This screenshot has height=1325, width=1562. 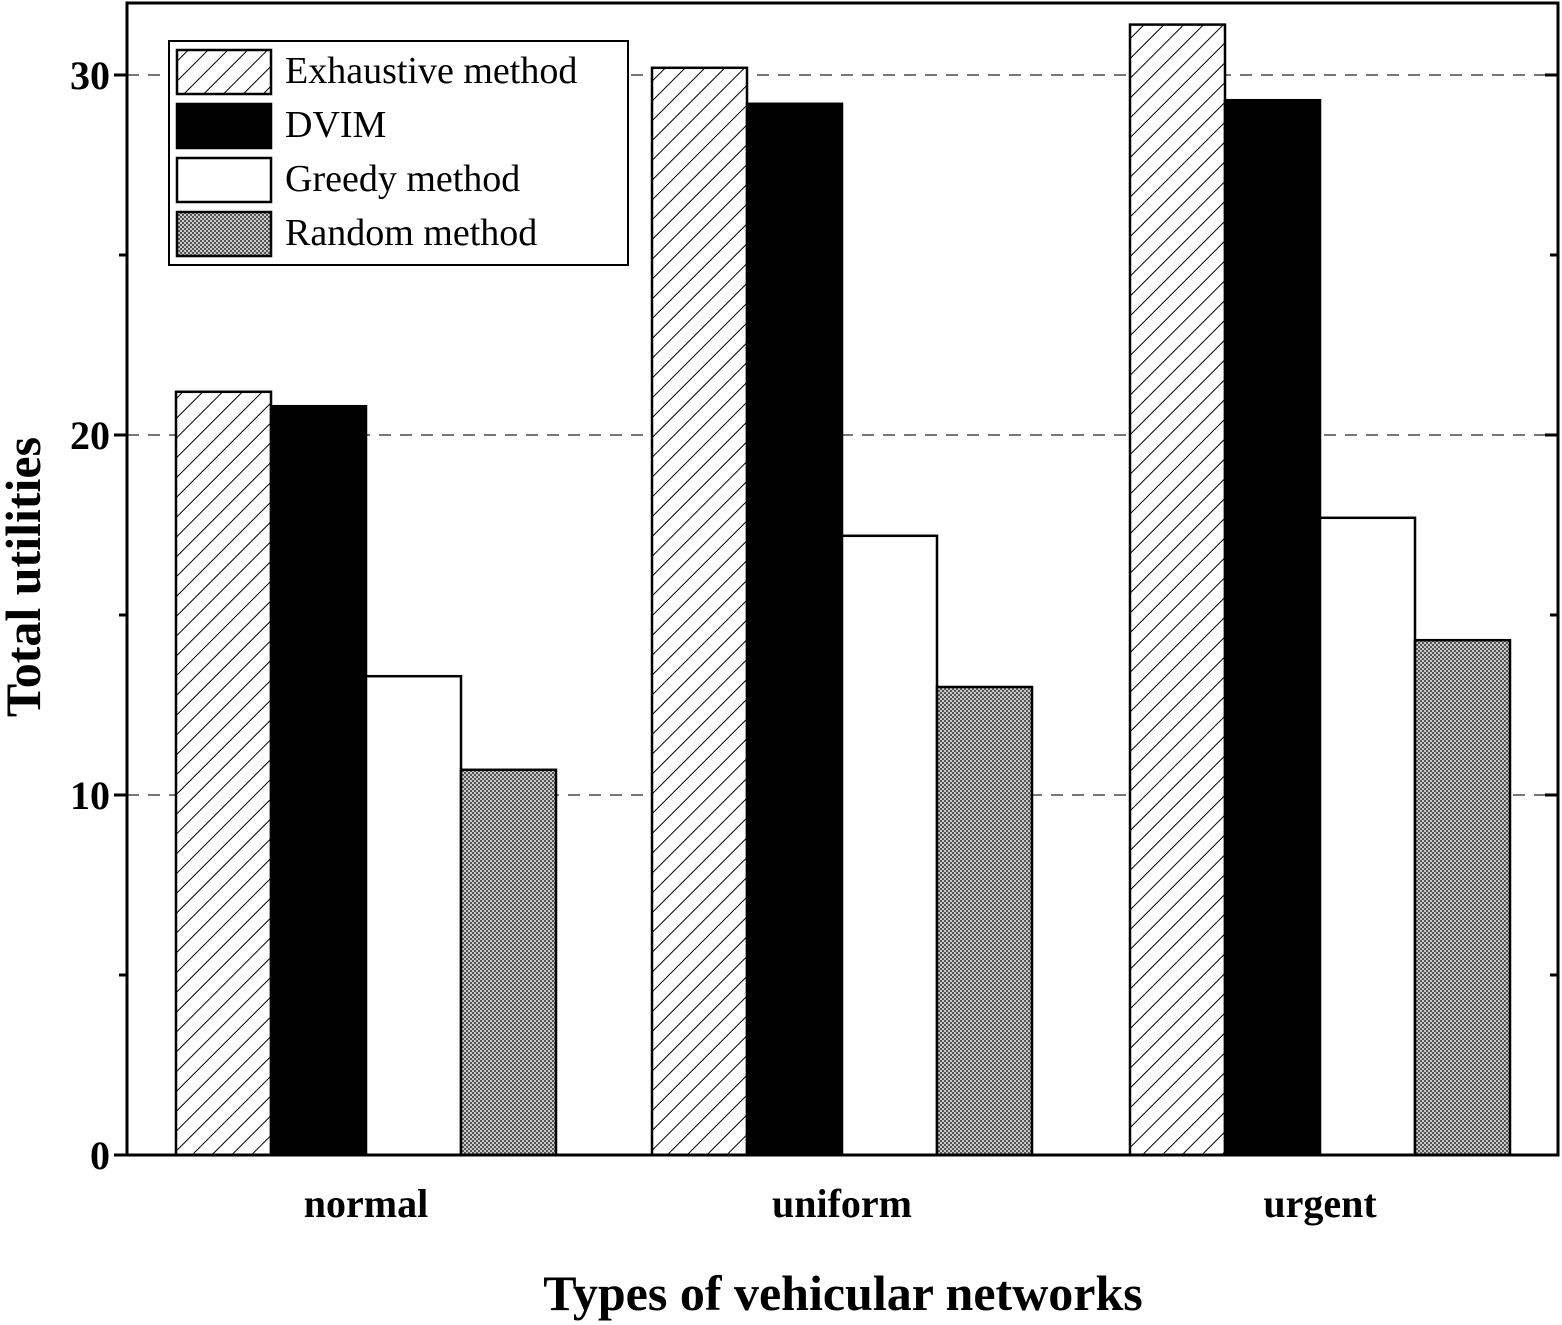 What do you see at coordinates (431, 71) in the screenshot?
I see `legend-label-0: Exhaustive method` at bounding box center [431, 71].